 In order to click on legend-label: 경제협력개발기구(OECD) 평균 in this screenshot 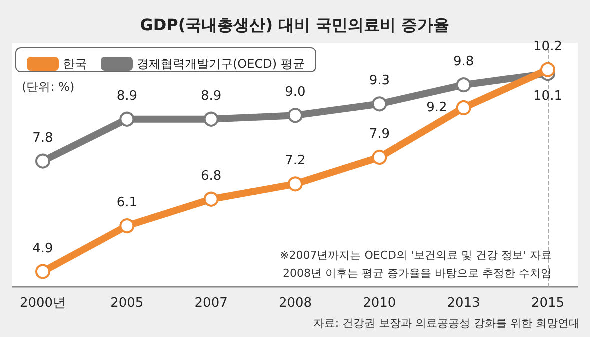, I will do `click(221, 64)`.